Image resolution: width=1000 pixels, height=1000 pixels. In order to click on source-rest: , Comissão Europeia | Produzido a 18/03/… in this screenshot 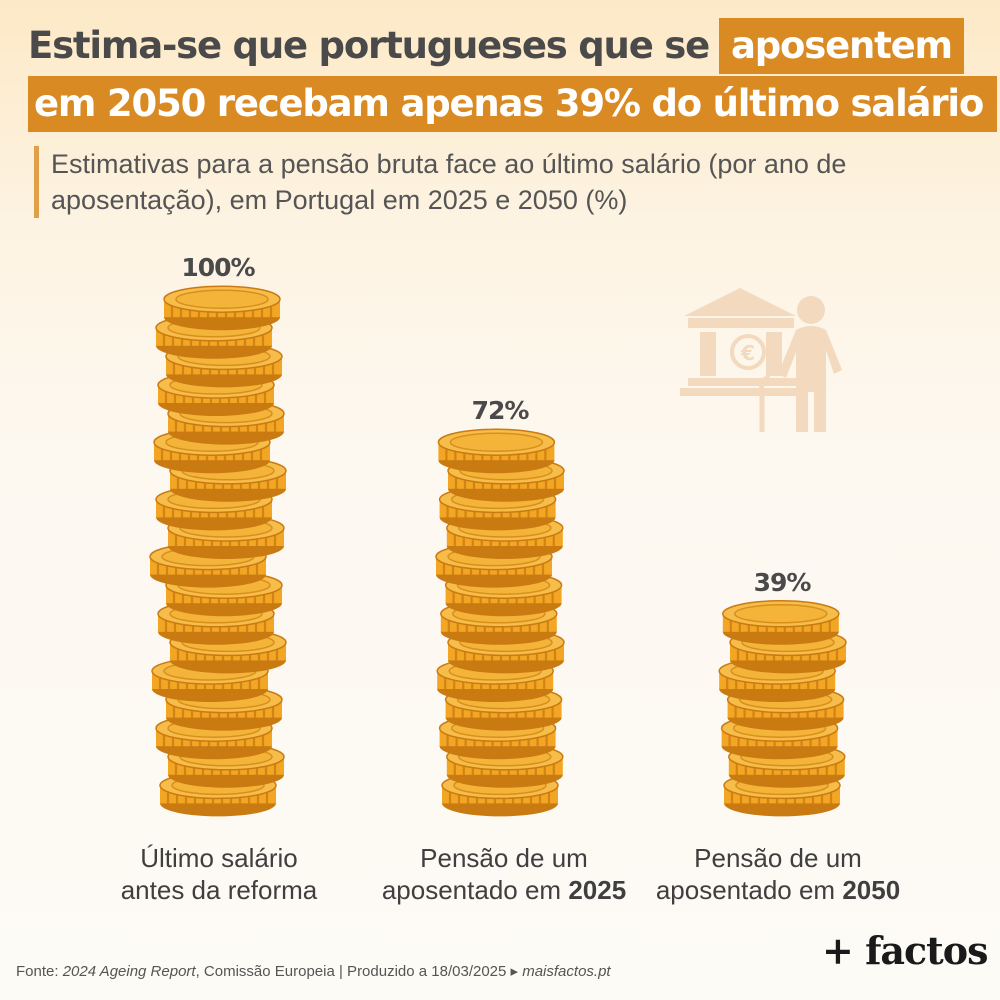, I will do `click(359, 971)`.